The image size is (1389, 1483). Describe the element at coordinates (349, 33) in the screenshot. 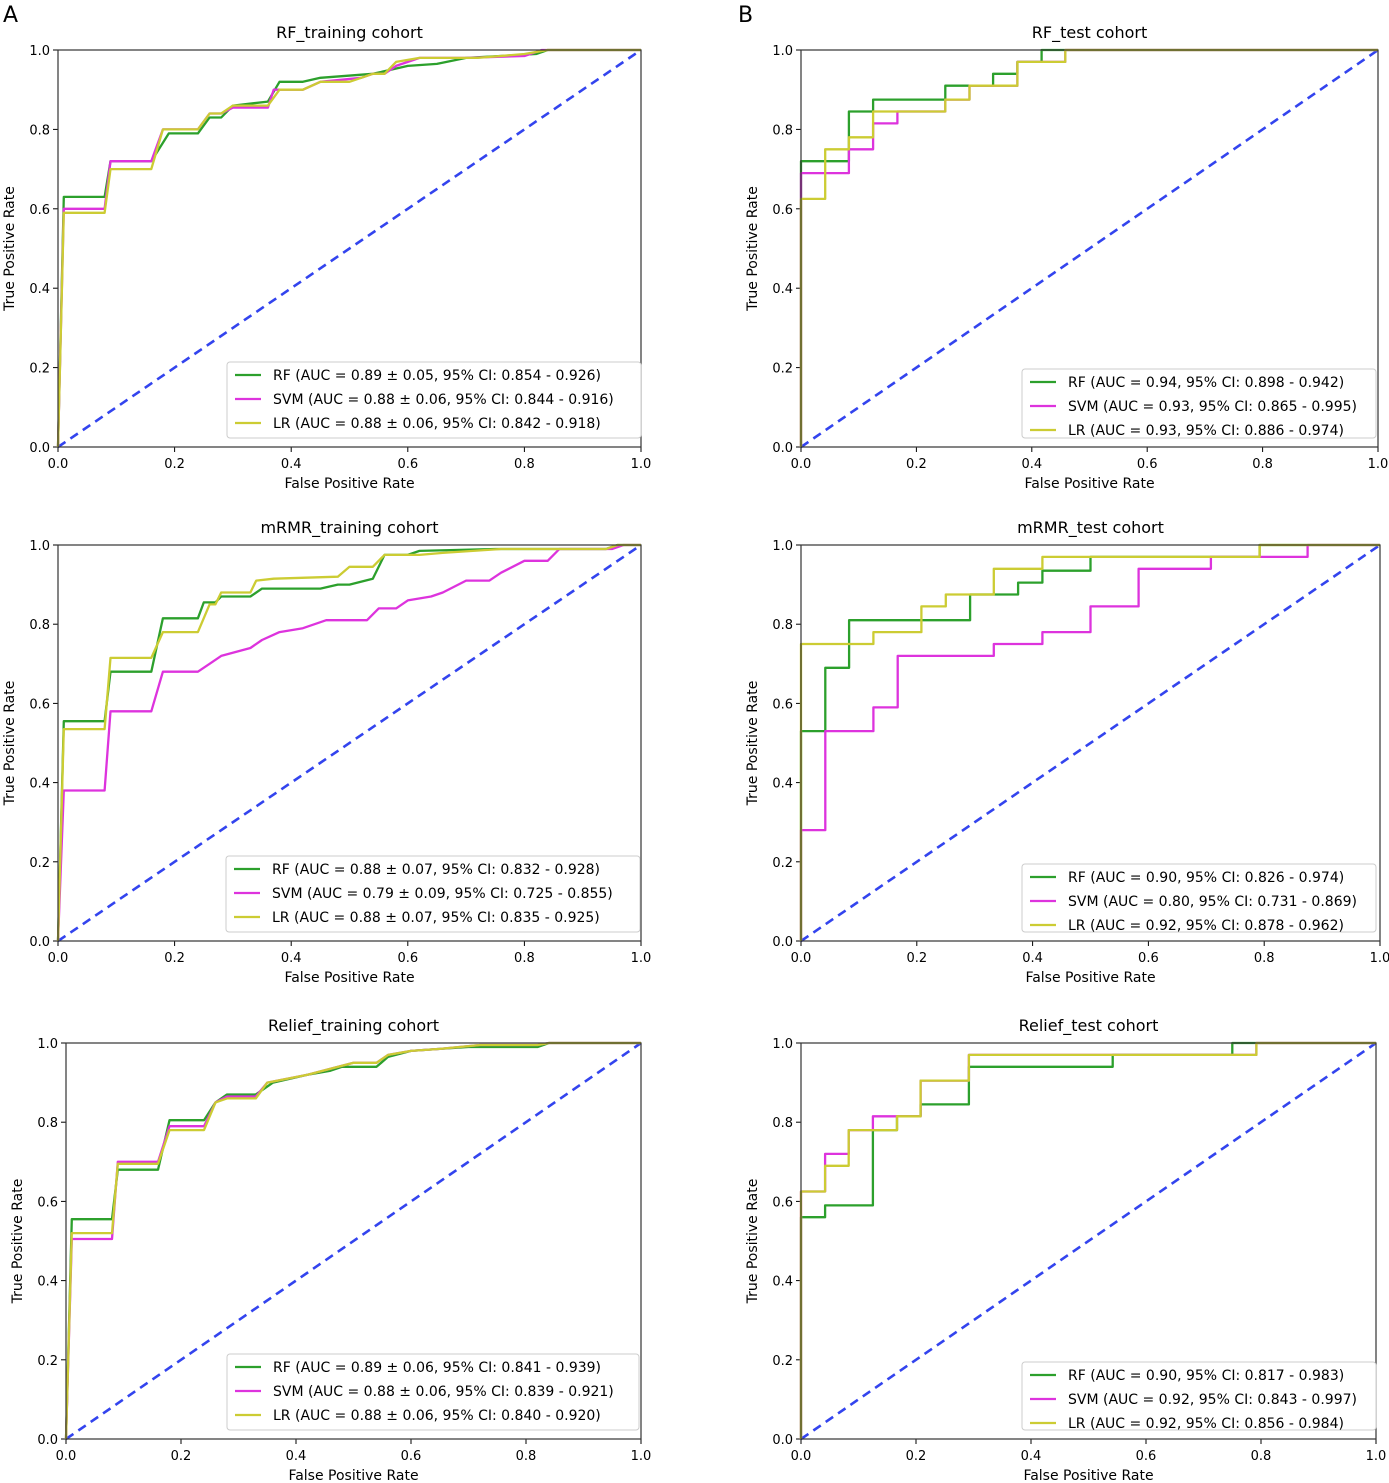

I see `chart-title: RF_training cohort` at that location.